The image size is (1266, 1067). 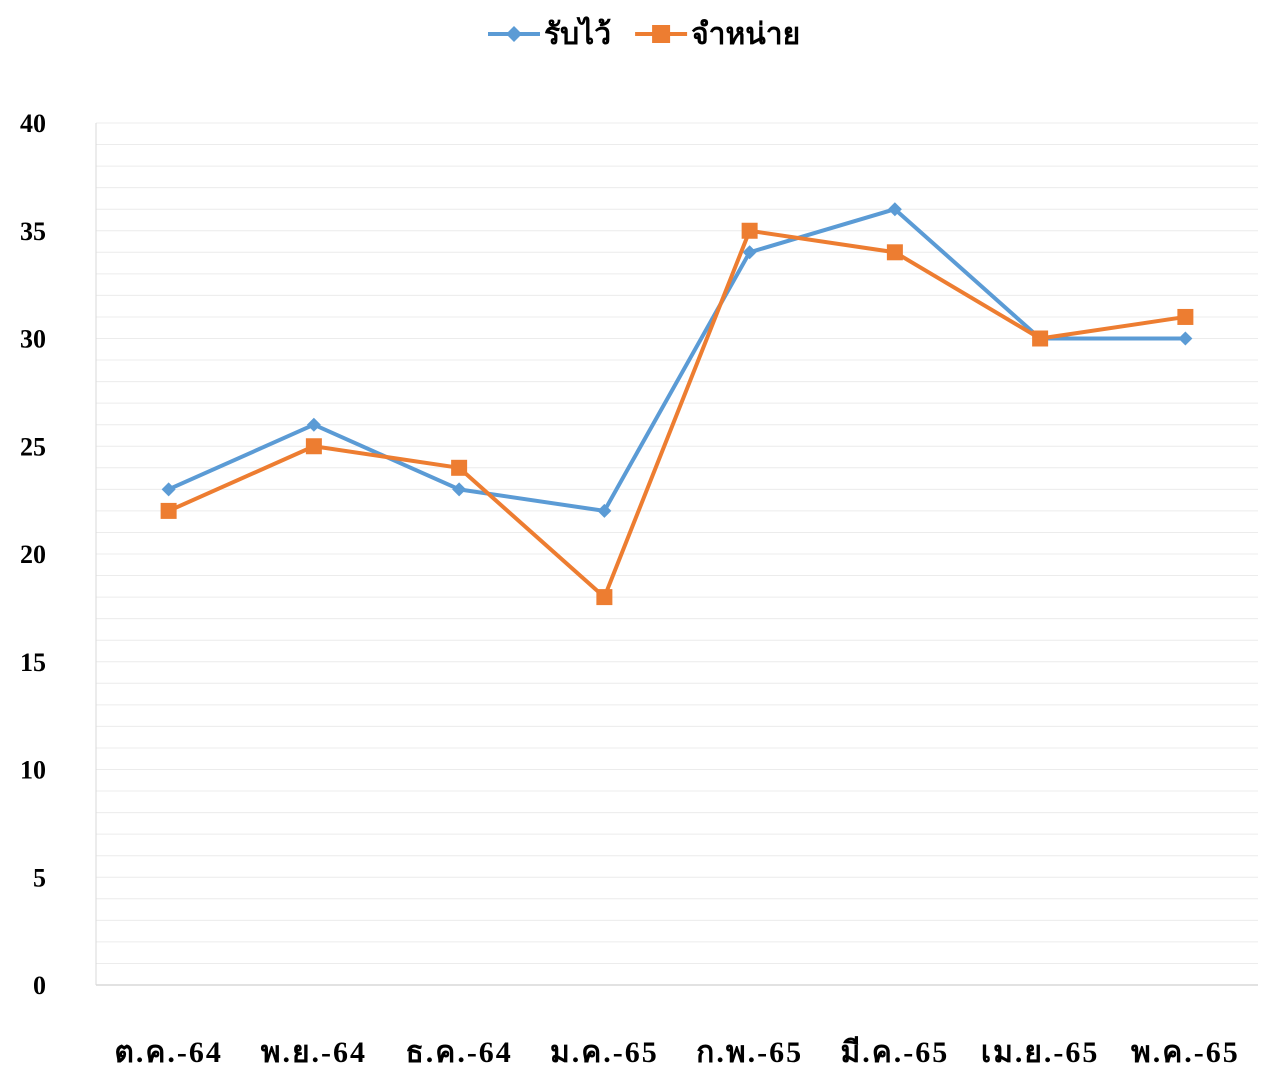 I want to click on x-tick-label: ม.ค.-65, so click(x=604, y=1051).